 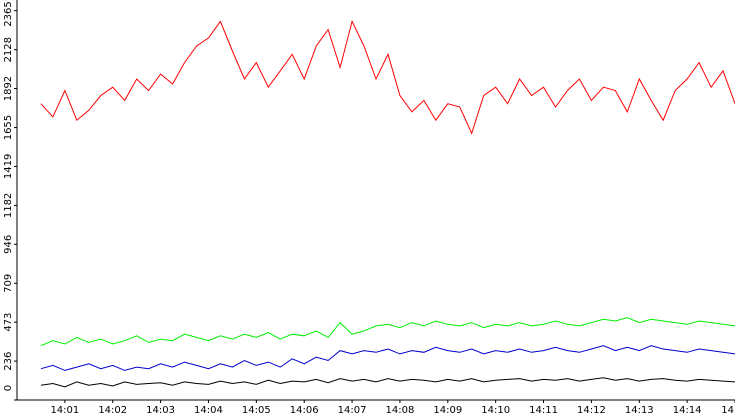 I want to click on y-tick-label: 1655, so click(x=8, y=127).